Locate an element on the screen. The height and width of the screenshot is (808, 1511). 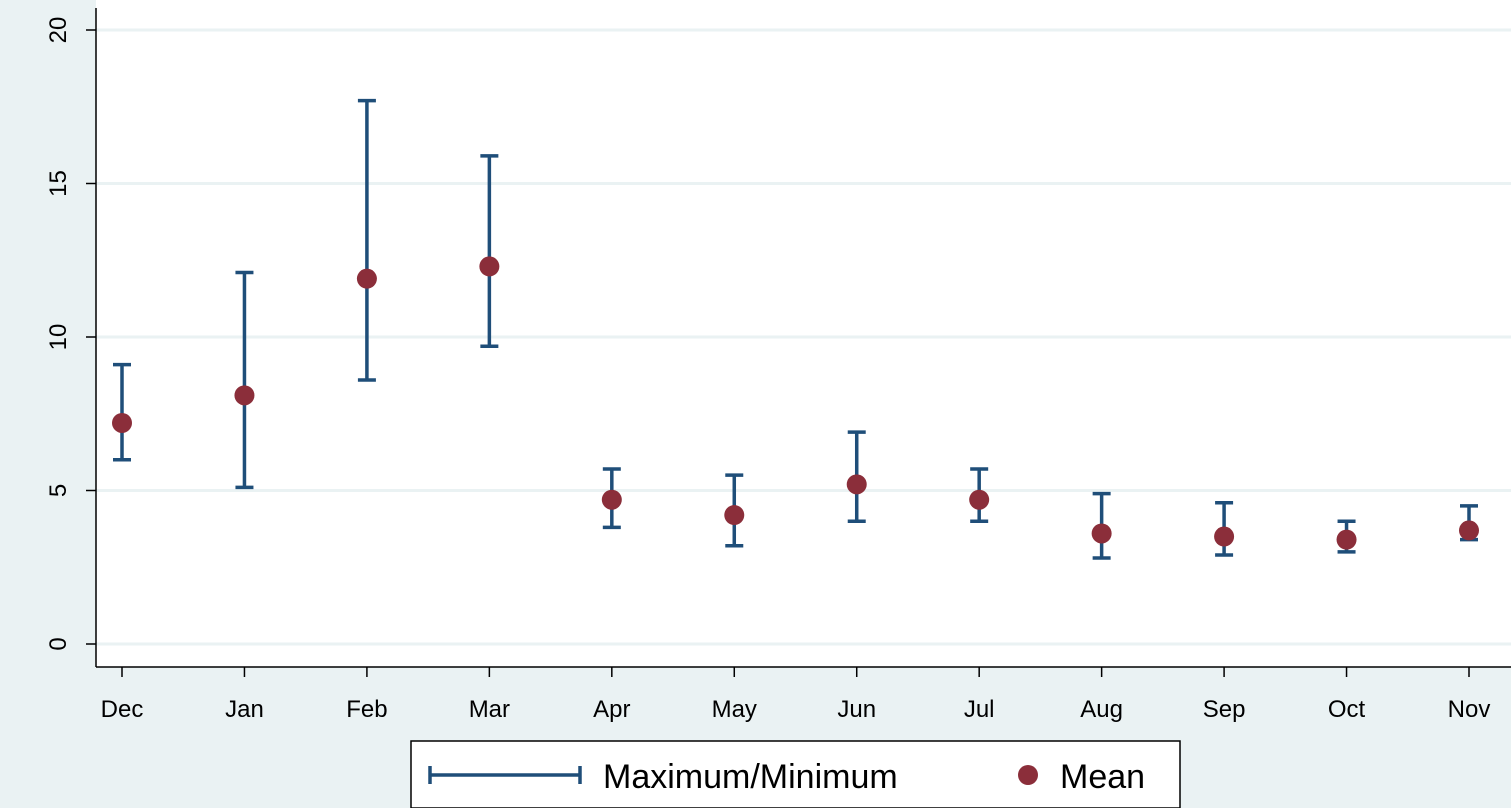
y-tick-label: 5 is located at coordinates (58, 490).